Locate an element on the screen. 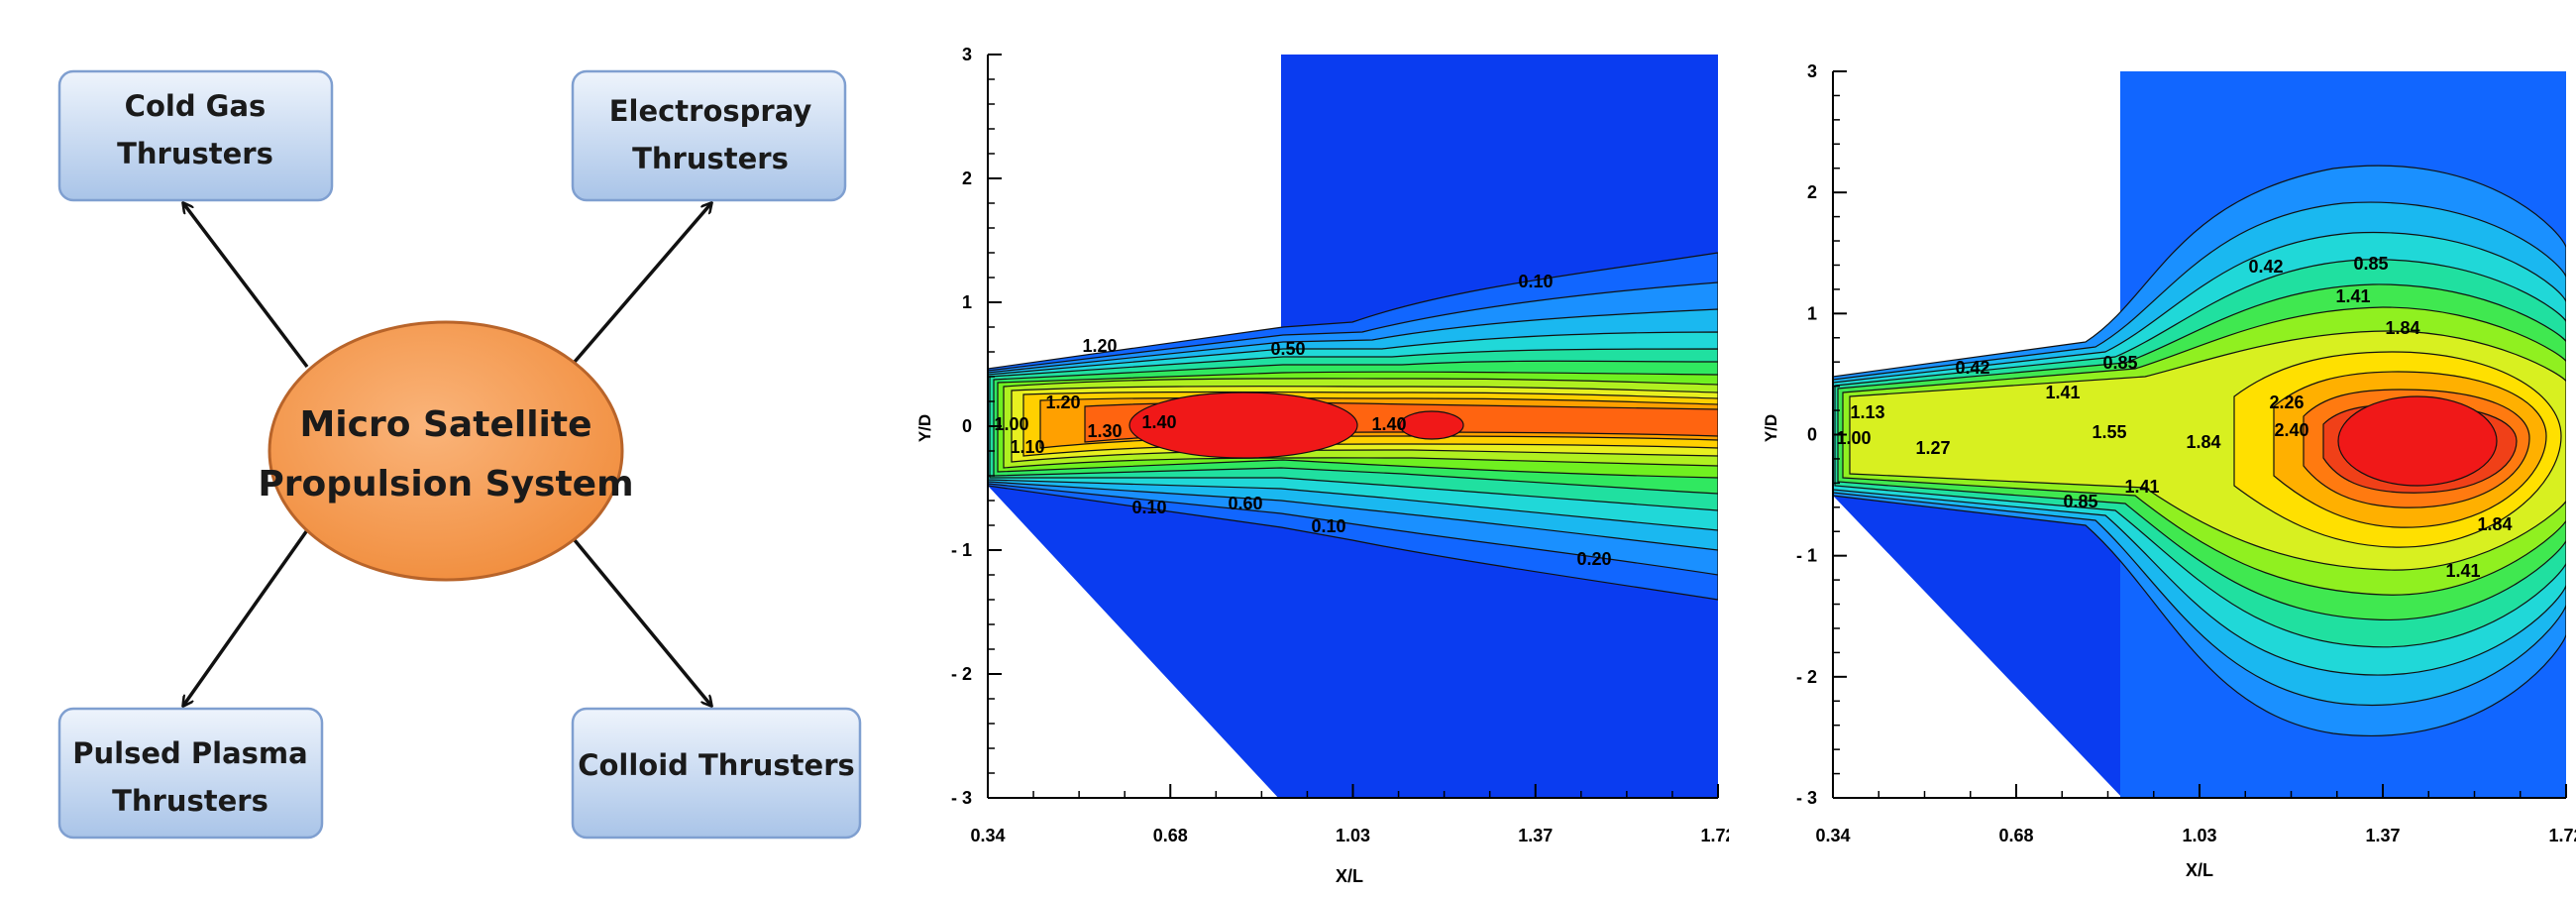 The image size is (2576, 897). arrow-to-pulsed-plasma is located at coordinates (246, 617).